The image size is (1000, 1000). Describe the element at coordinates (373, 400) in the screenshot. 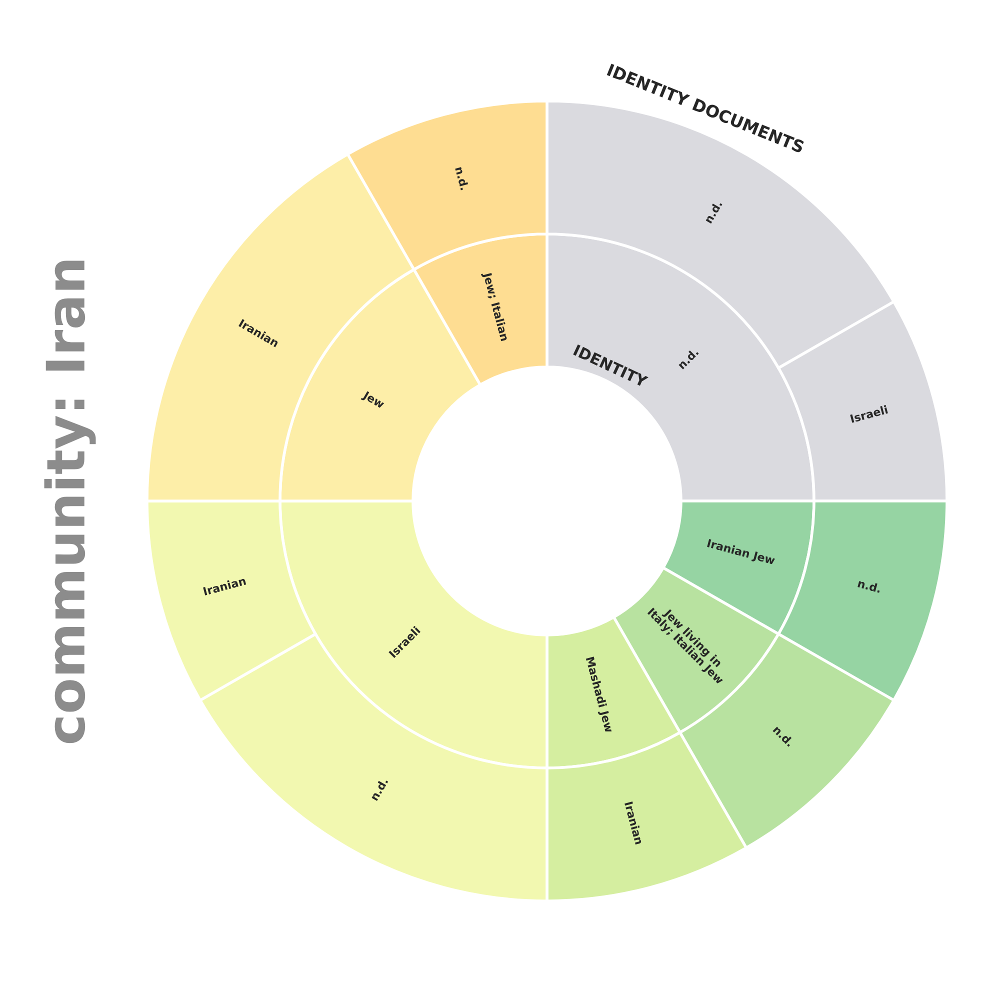

I see `data-label: Jew` at that location.